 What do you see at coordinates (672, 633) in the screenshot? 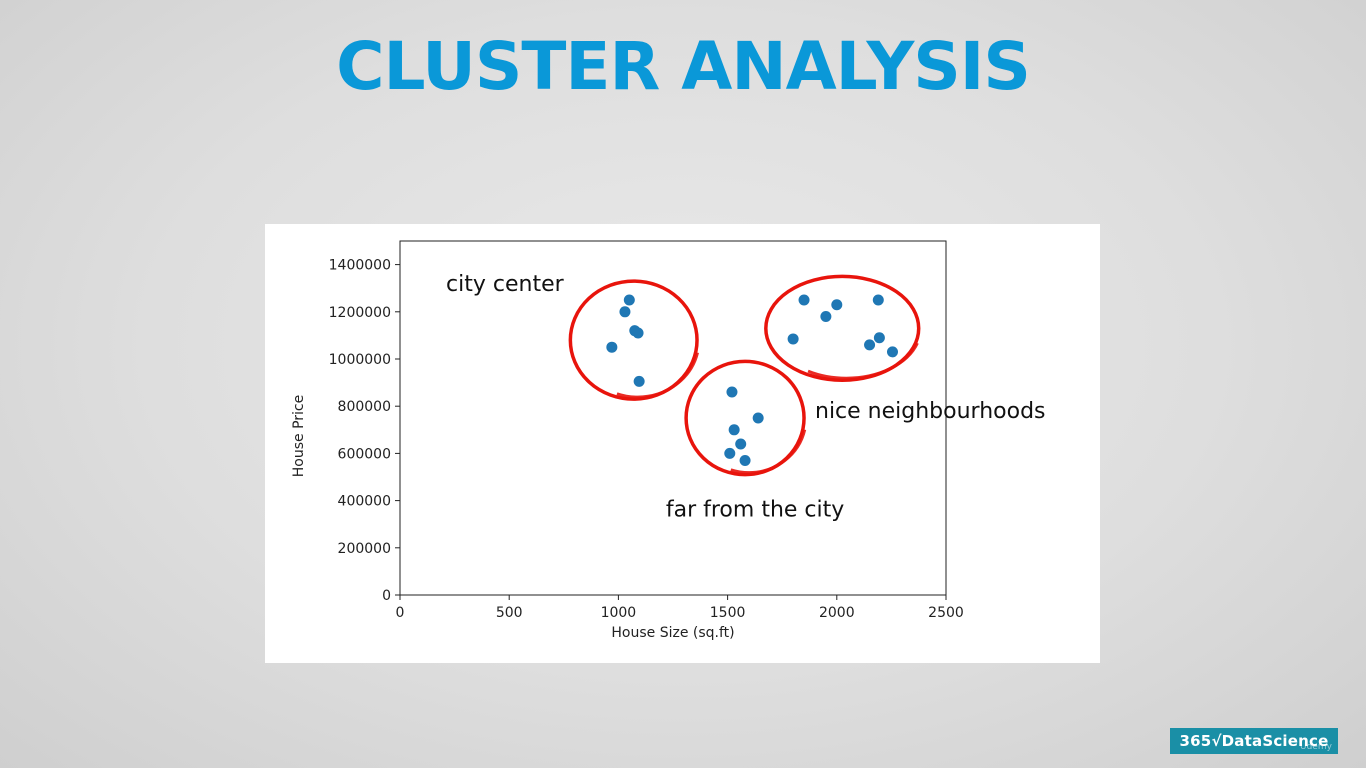
I see `x-axis-label: House Size (sq.ft)` at bounding box center [672, 633].